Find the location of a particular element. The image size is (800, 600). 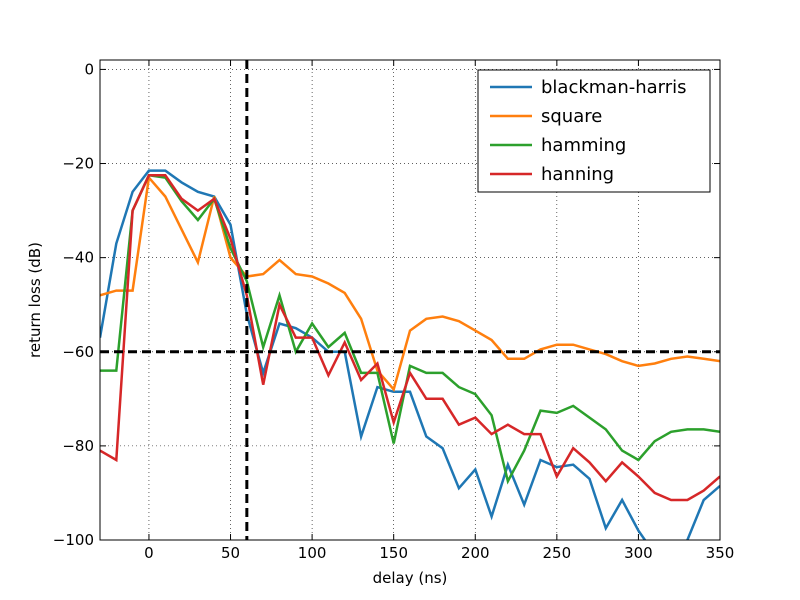

legend-label-square: square is located at coordinates (571, 116).